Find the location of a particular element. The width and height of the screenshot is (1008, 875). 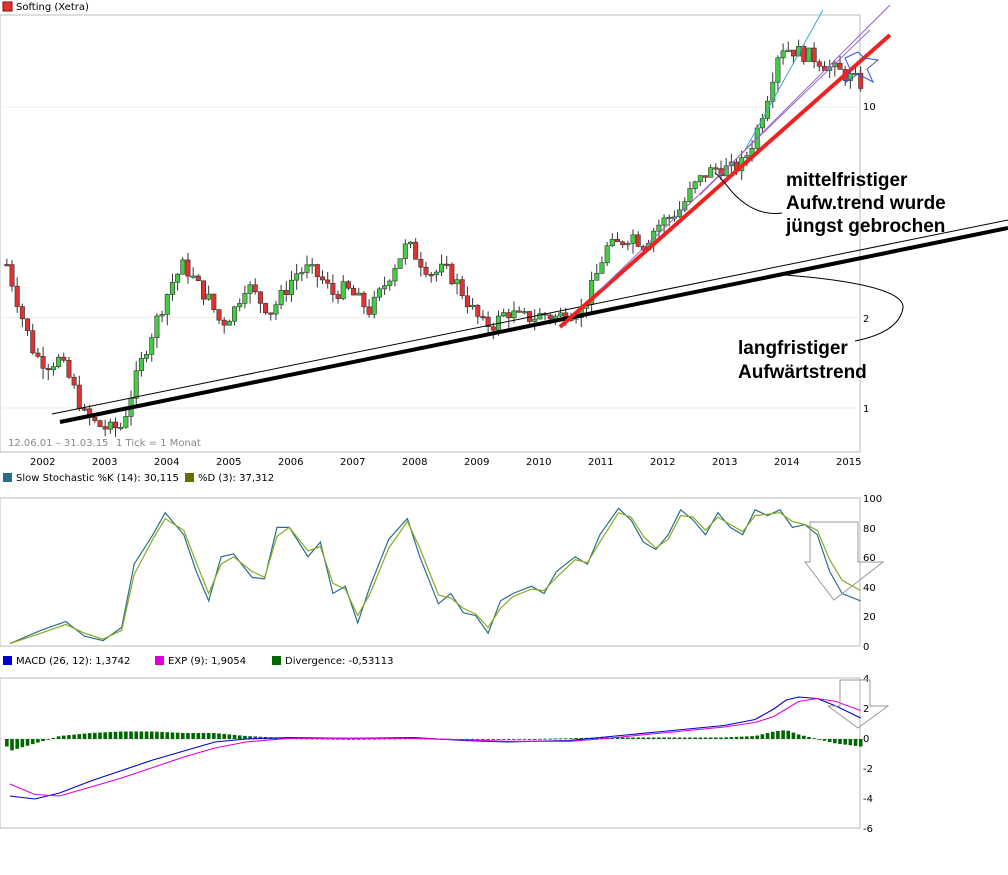

stoch-y-60: 60 is located at coordinates (869, 558).